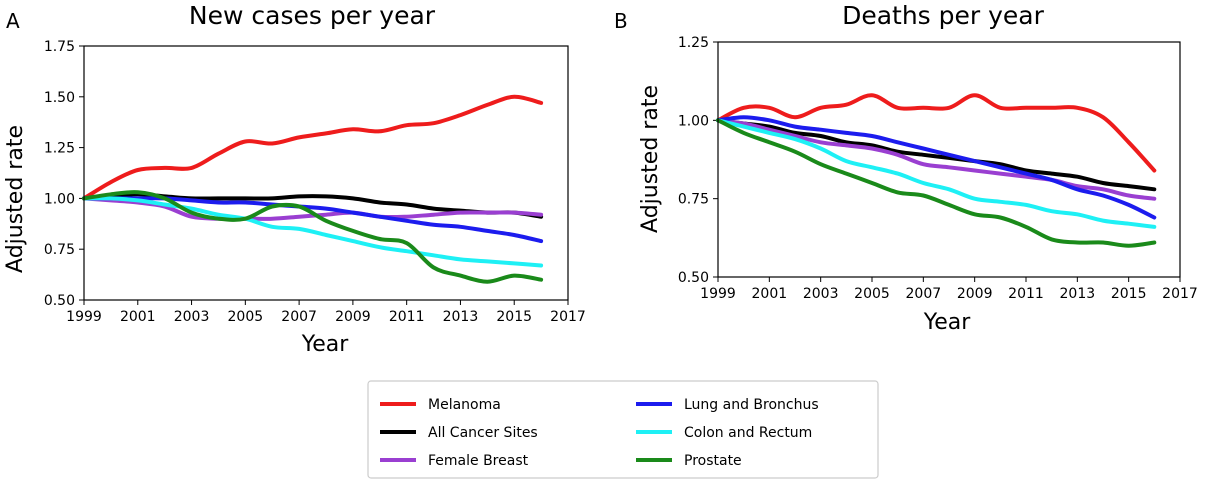  I want to click on series-line-a-melanoma, so click(313, 147).